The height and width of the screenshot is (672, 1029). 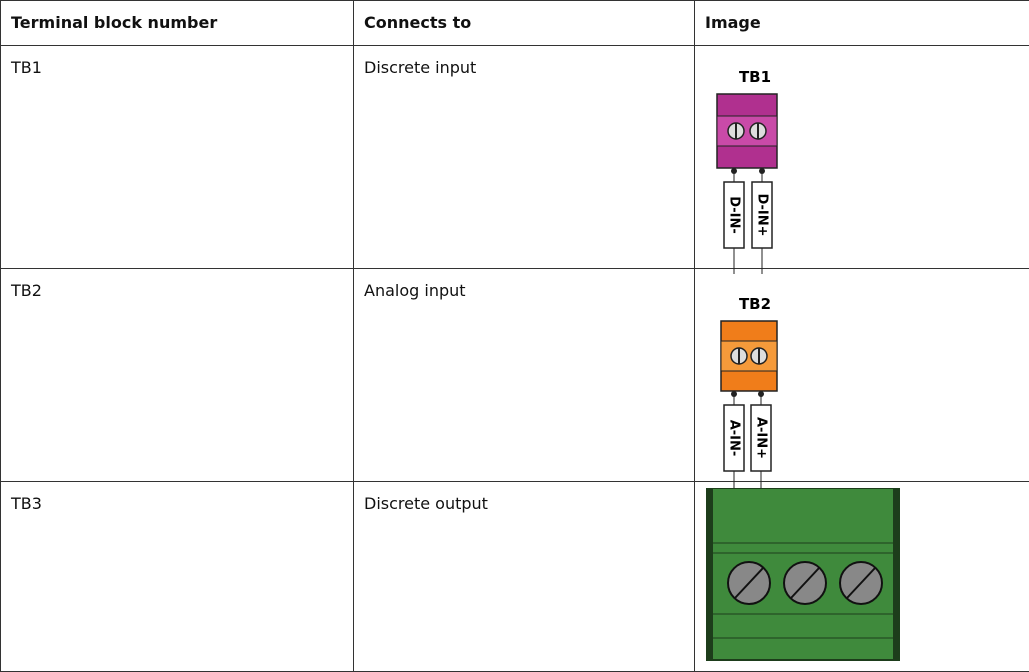 What do you see at coordinates (862, 157) in the screenshot?
I see `image-cell: TB1 D-IN- D-IN+` at bounding box center [862, 157].